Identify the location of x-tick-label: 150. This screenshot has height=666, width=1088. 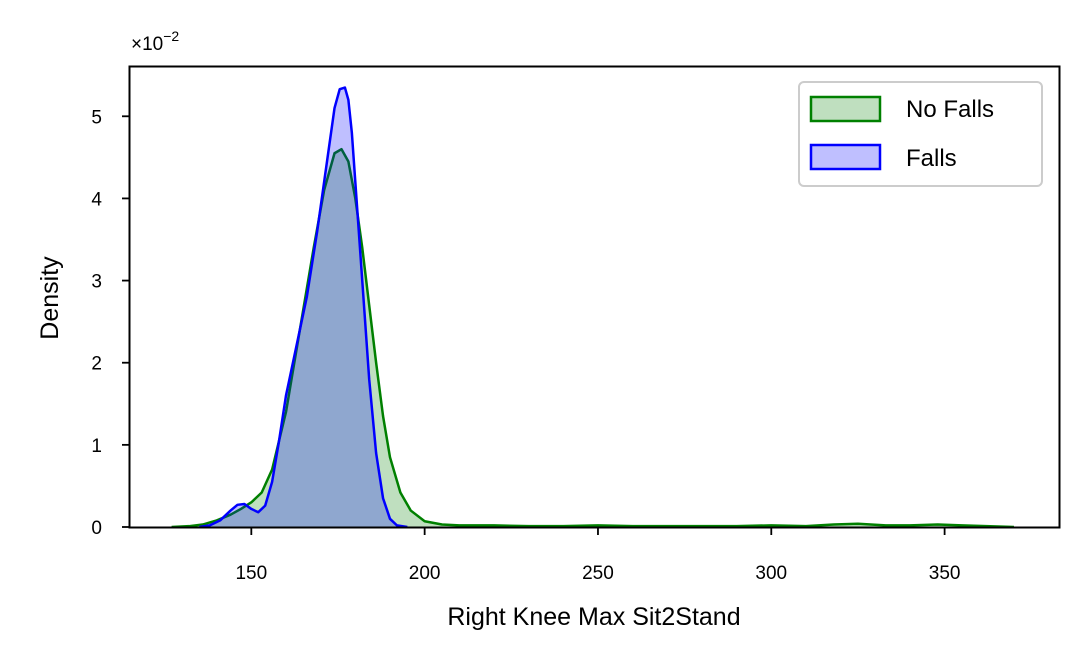
(251, 573).